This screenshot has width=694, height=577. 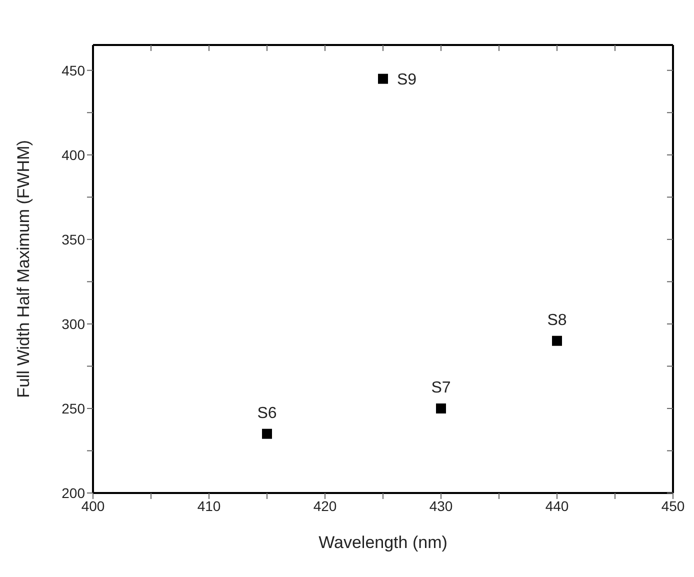 I want to click on annotation: S9, so click(x=407, y=79).